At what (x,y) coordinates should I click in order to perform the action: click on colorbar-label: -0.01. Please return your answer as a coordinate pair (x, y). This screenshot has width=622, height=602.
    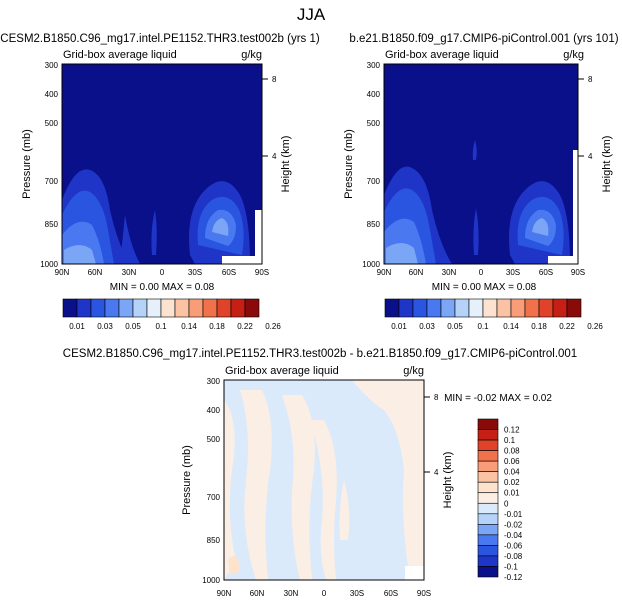
    Looking at the image, I should click on (513, 514).